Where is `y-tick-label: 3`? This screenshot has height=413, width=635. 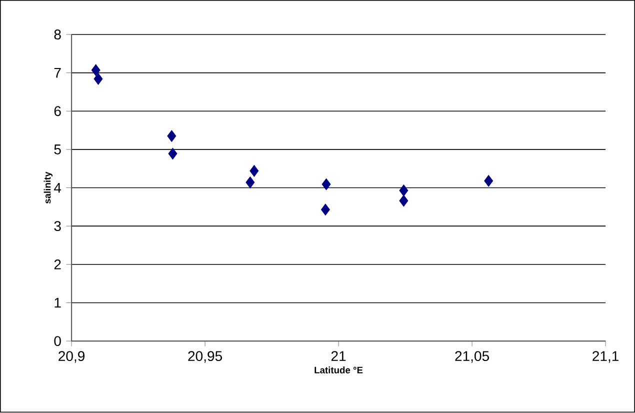 y-tick-label: 3 is located at coordinates (57, 226).